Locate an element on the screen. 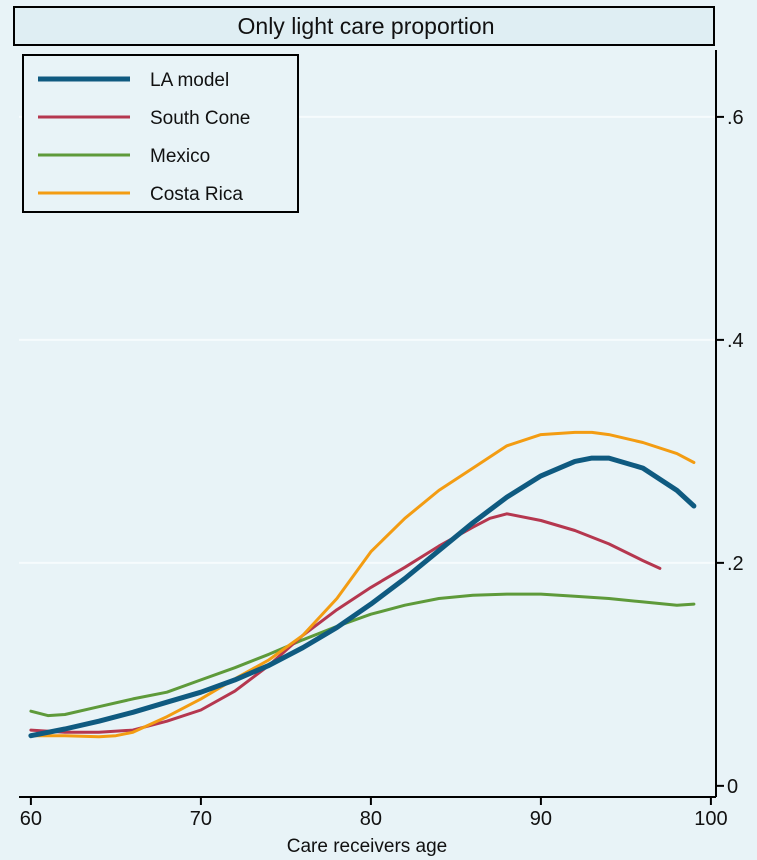 The image size is (757, 860). legend: LA model South Cone Mexico Costa Rica is located at coordinates (160, 133).